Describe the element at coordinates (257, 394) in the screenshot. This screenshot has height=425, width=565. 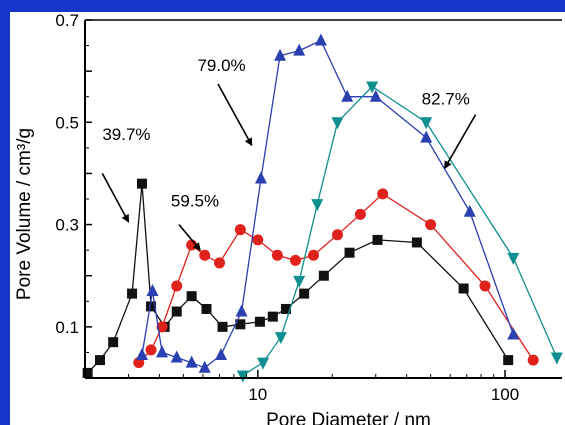
I see `x-tick-label: 10` at that location.